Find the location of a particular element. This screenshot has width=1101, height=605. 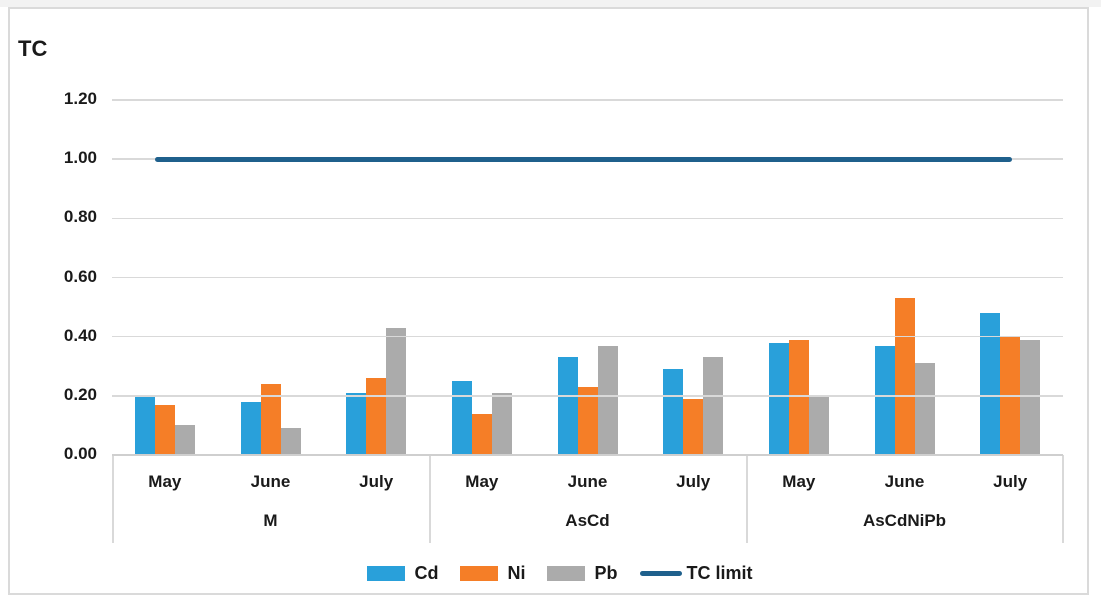

legend-item-tc-limit: TC limit is located at coordinates (696, 573).